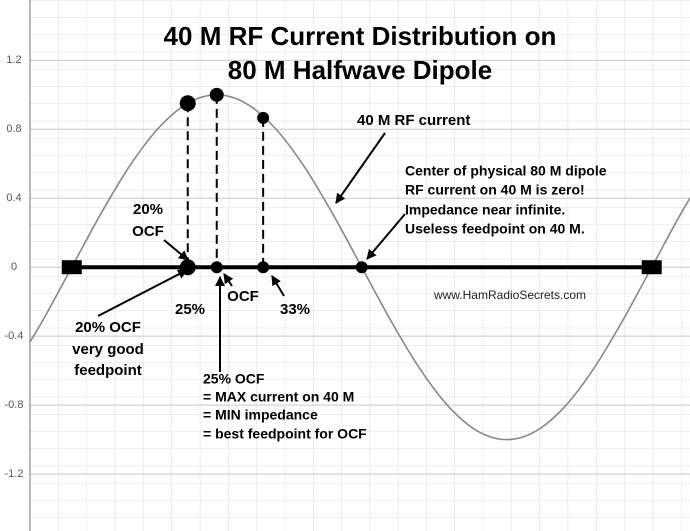 The height and width of the screenshot is (531, 690). What do you see at coordinates (234, 379) in the screenshot?
I see `annotation: 25% OCF` at bounding box center [234, 379].